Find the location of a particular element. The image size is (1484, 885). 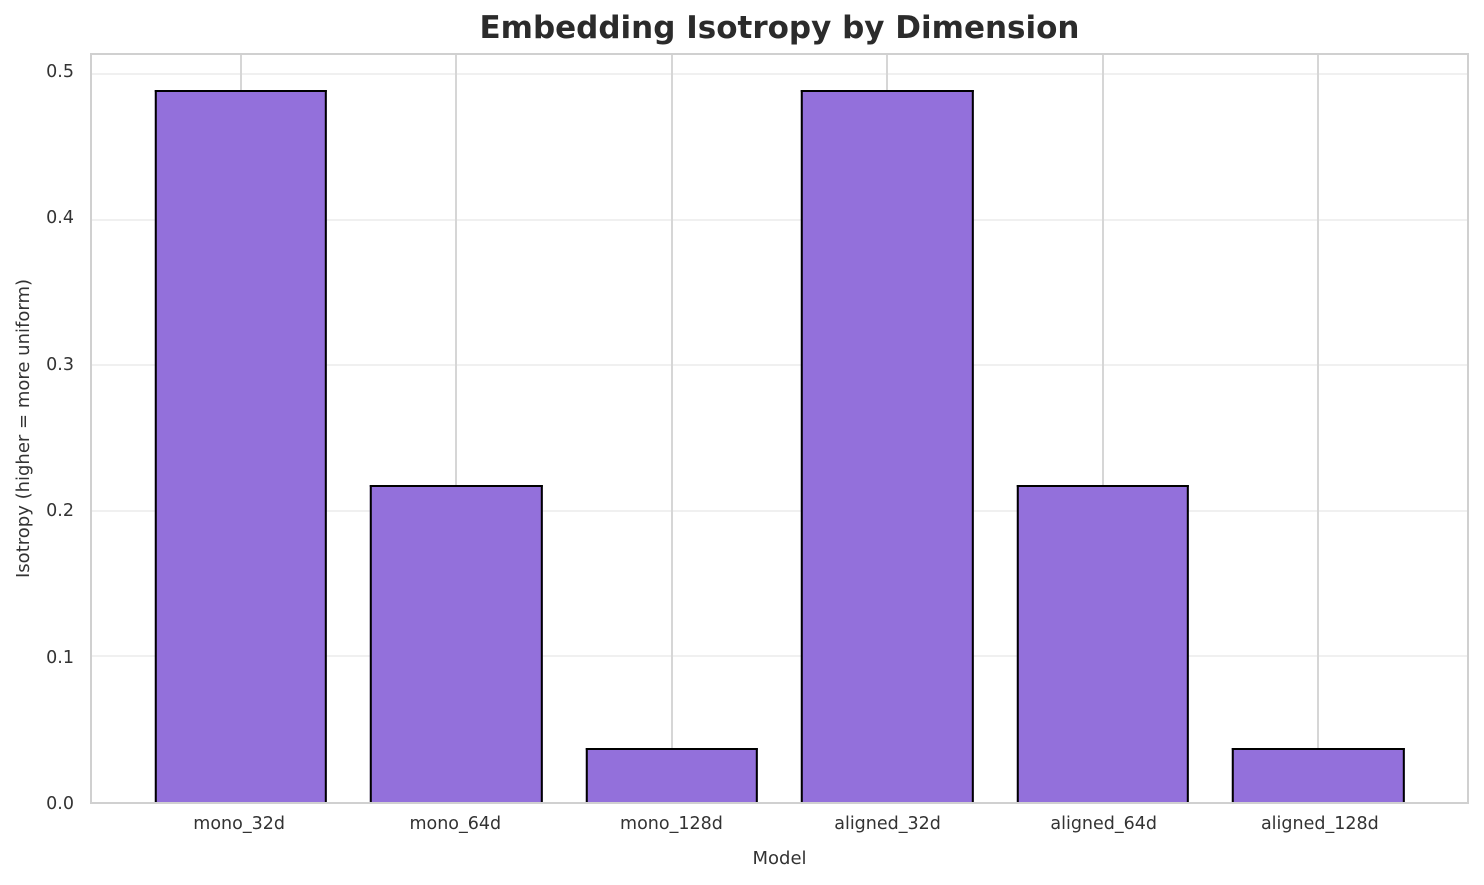

bar-mono_32d is located at coordinates (240, 445).